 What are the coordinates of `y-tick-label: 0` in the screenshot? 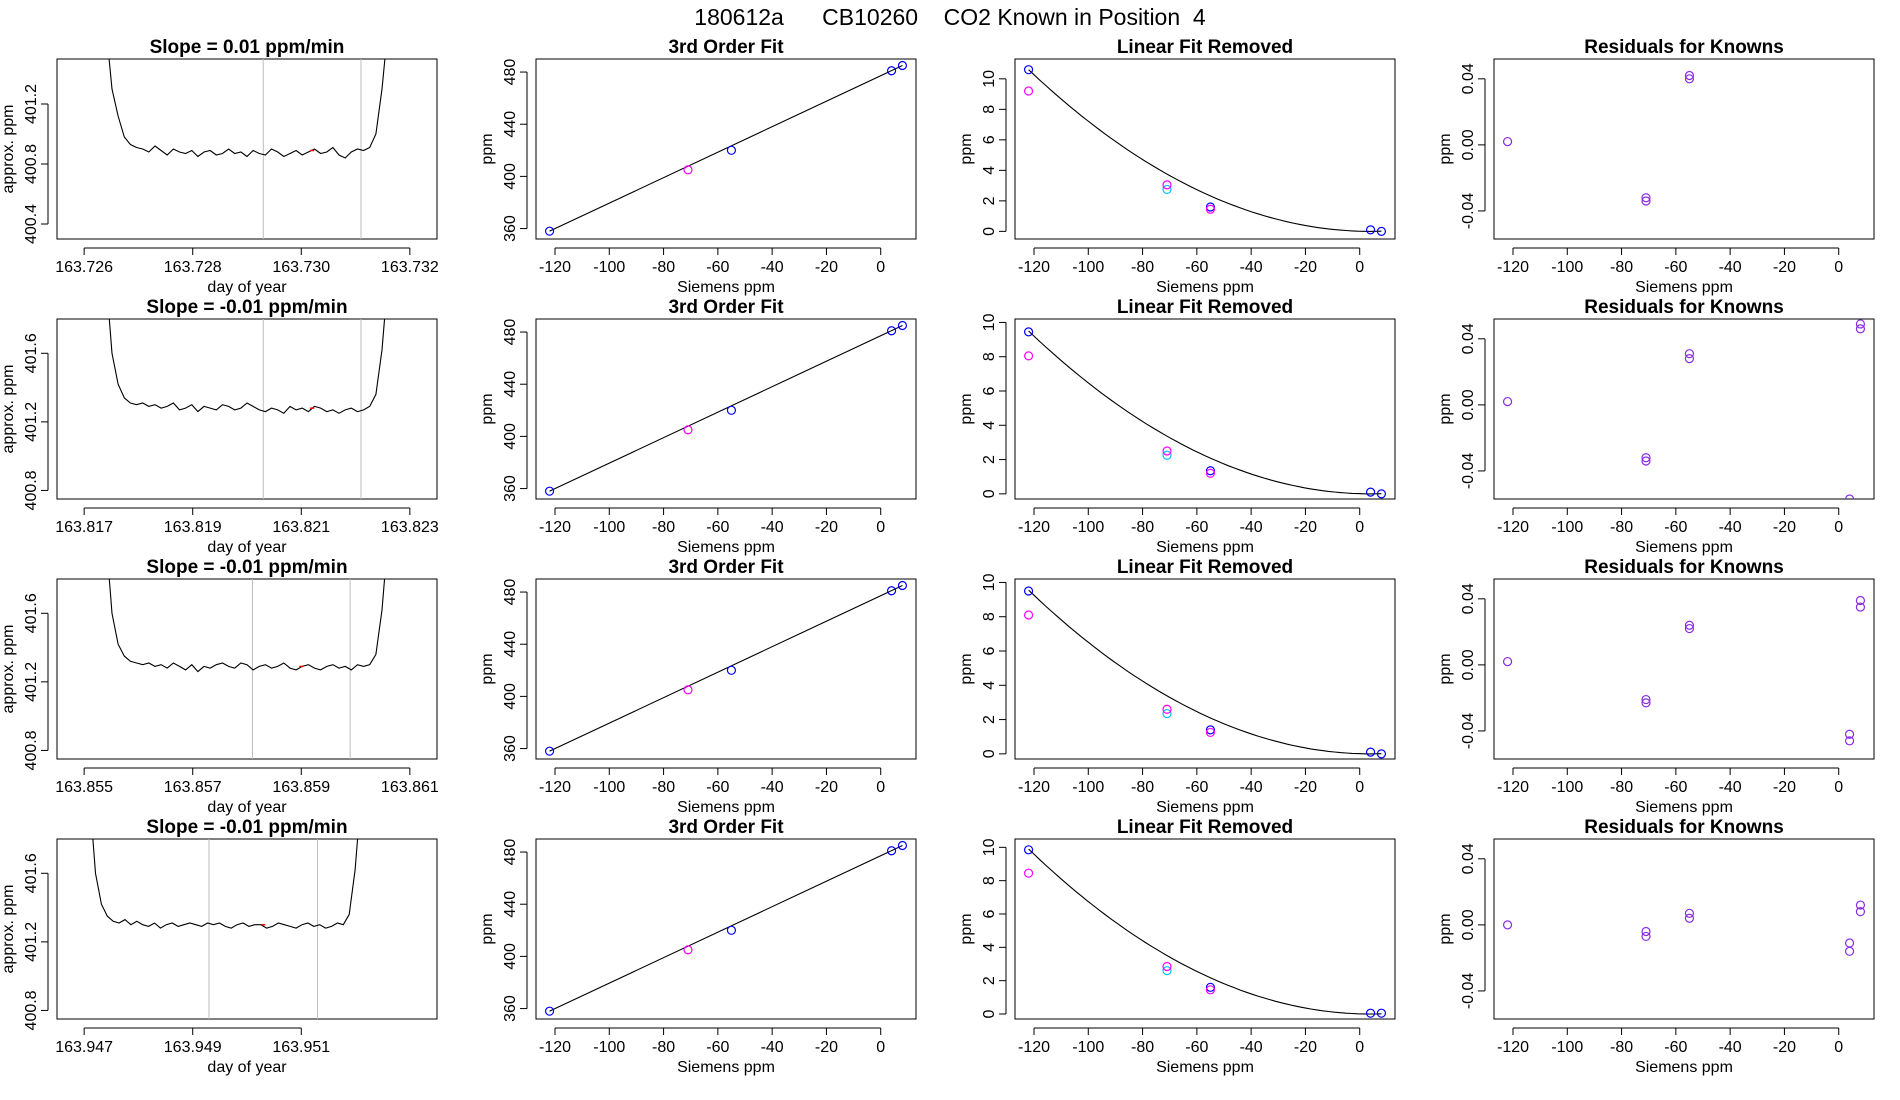 It's located at (989, 753).